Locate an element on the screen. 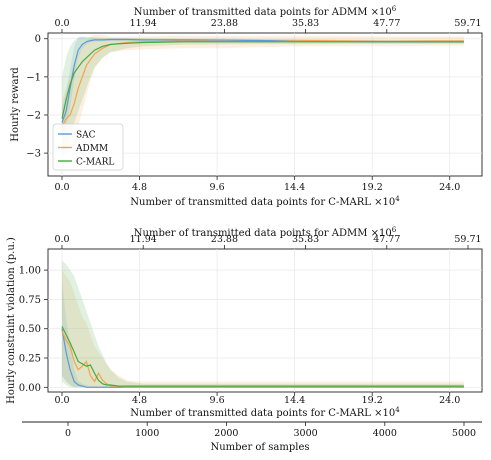 The image size is (491, 460). y-tick-label: −2 is located at coordinates (33, 115).